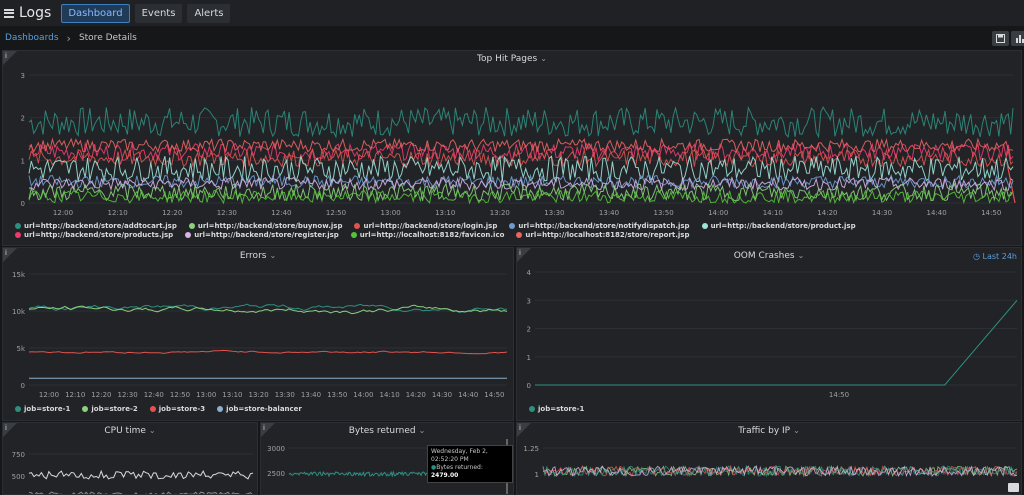 This screenshot has width=1024, height=495. I want to click on breadcrumb-dashboards-link: Dashboards, so click(32, 38).